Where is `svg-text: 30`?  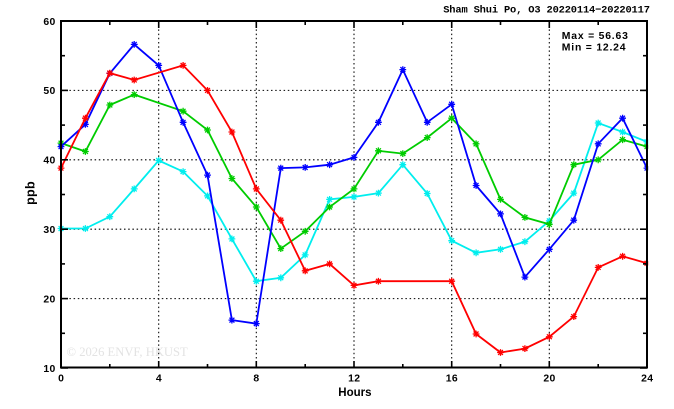
svg-text: 30 is located at coordinates (49, 230).